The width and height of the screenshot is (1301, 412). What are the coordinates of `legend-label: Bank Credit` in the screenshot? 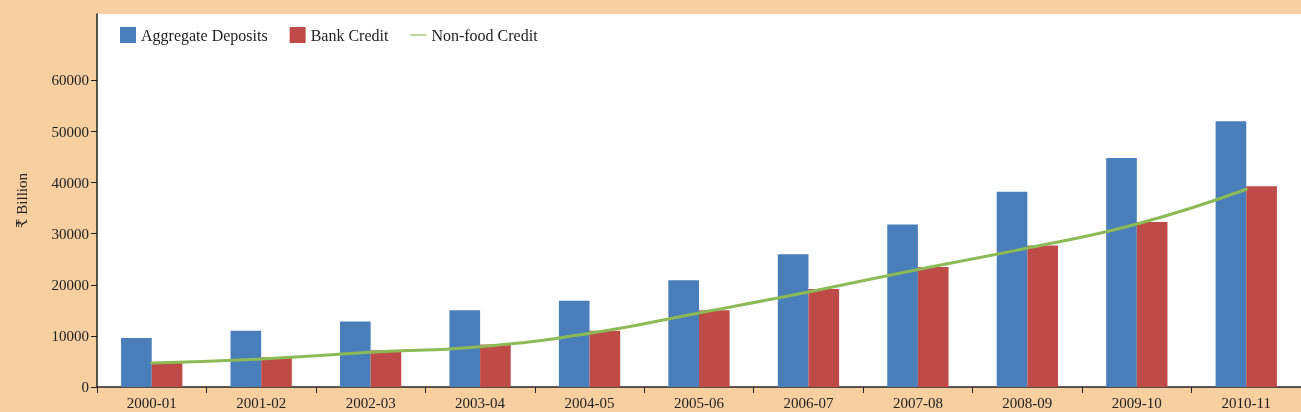 It's located at (349, 35).